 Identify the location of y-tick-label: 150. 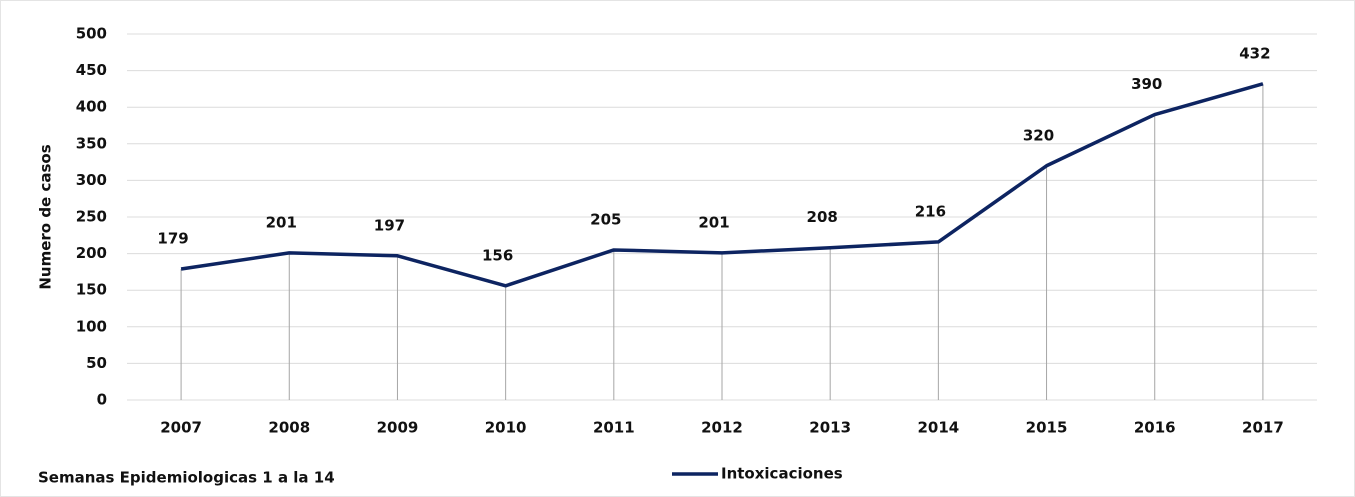
(91, 290).